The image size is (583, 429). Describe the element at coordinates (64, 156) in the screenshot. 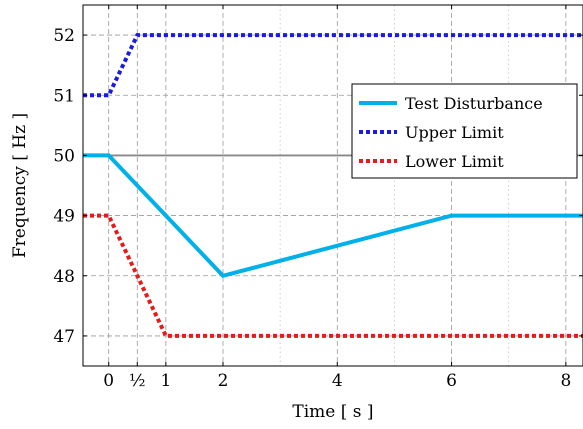

I see `y-tick-label: 50` at that location.